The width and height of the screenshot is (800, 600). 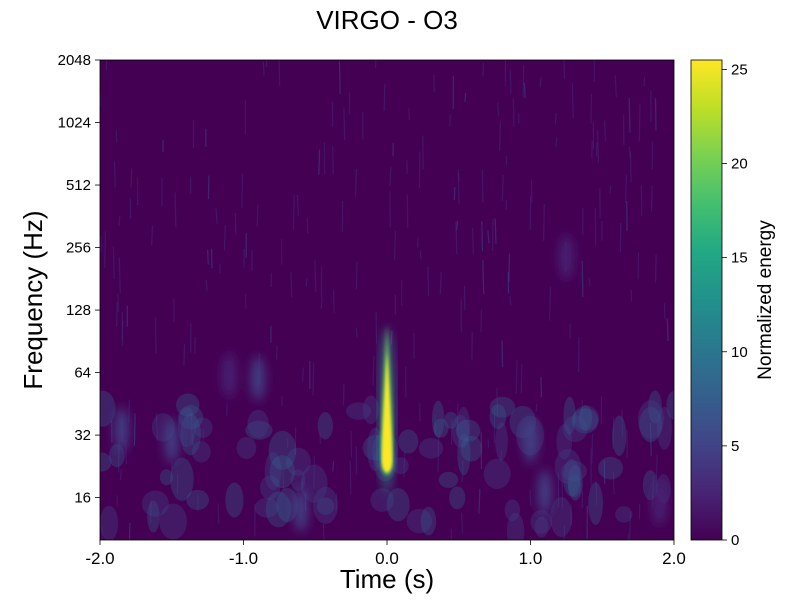 What do you see at coordinates (387, 20) in the screenshot?
I see `chart-title: VIRGO - O3` at bounding box center [387, 20].